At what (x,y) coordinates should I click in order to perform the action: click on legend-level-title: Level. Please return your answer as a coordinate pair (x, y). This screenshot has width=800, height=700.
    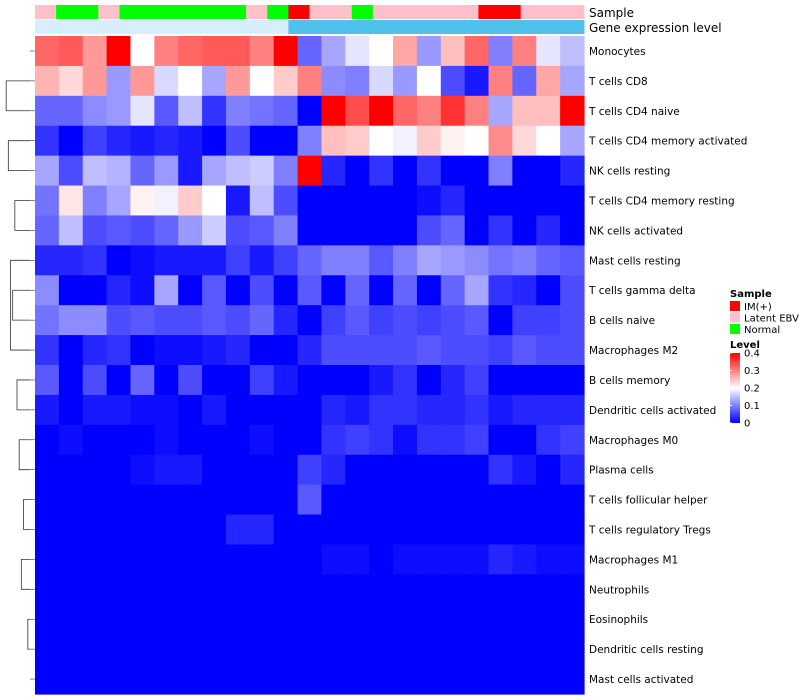
    Looking at the image, I should click on (745, 345).